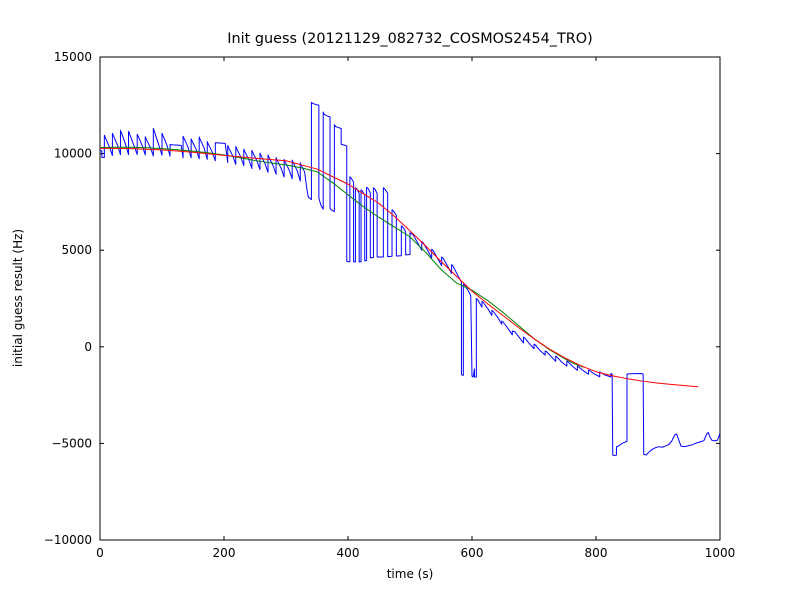 The image size is (800, 604). Describe the element at coordinates (596, 553) in the screenshot. I see `x-tick-label: 800` at that location.